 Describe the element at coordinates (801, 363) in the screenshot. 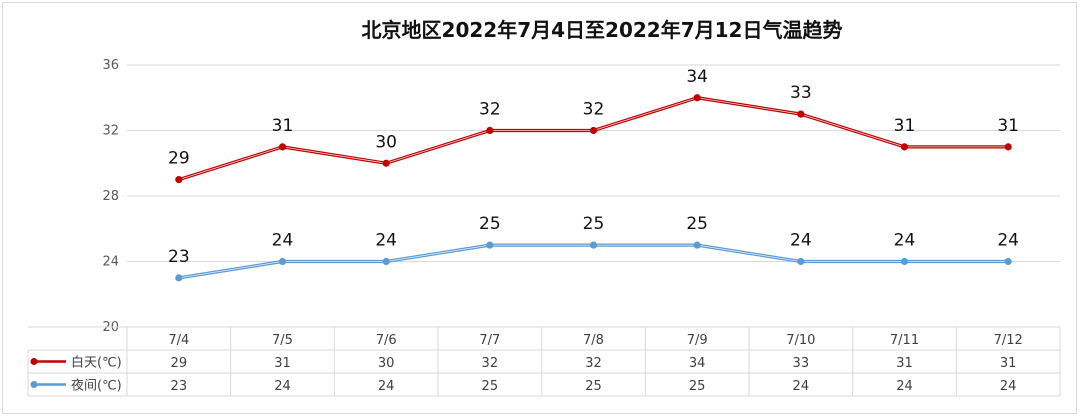

I see `table-cell: 33` at that location.